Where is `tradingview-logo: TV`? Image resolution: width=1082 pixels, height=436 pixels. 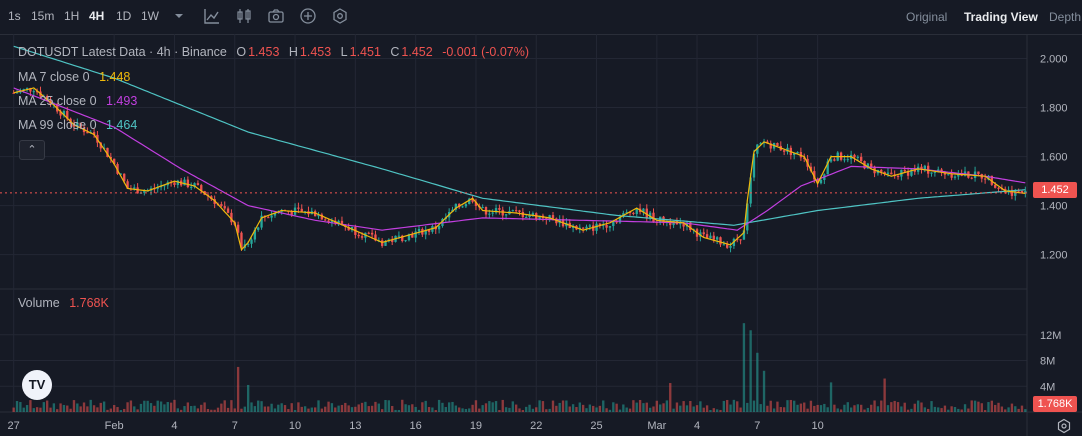
tradingview-logo: TV is located at coordinates (37, 385).